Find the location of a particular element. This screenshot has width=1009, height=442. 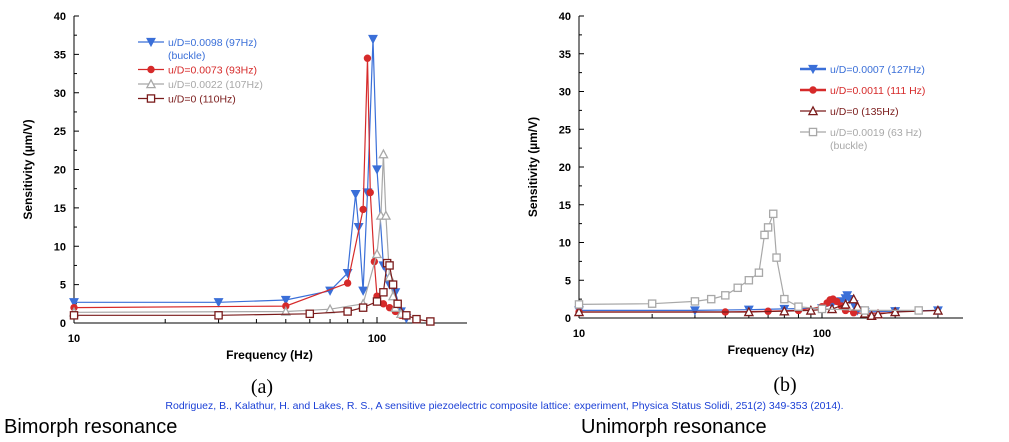

legend-entry: u/D=0 (135Hz) is located at coordinates (864, 112).